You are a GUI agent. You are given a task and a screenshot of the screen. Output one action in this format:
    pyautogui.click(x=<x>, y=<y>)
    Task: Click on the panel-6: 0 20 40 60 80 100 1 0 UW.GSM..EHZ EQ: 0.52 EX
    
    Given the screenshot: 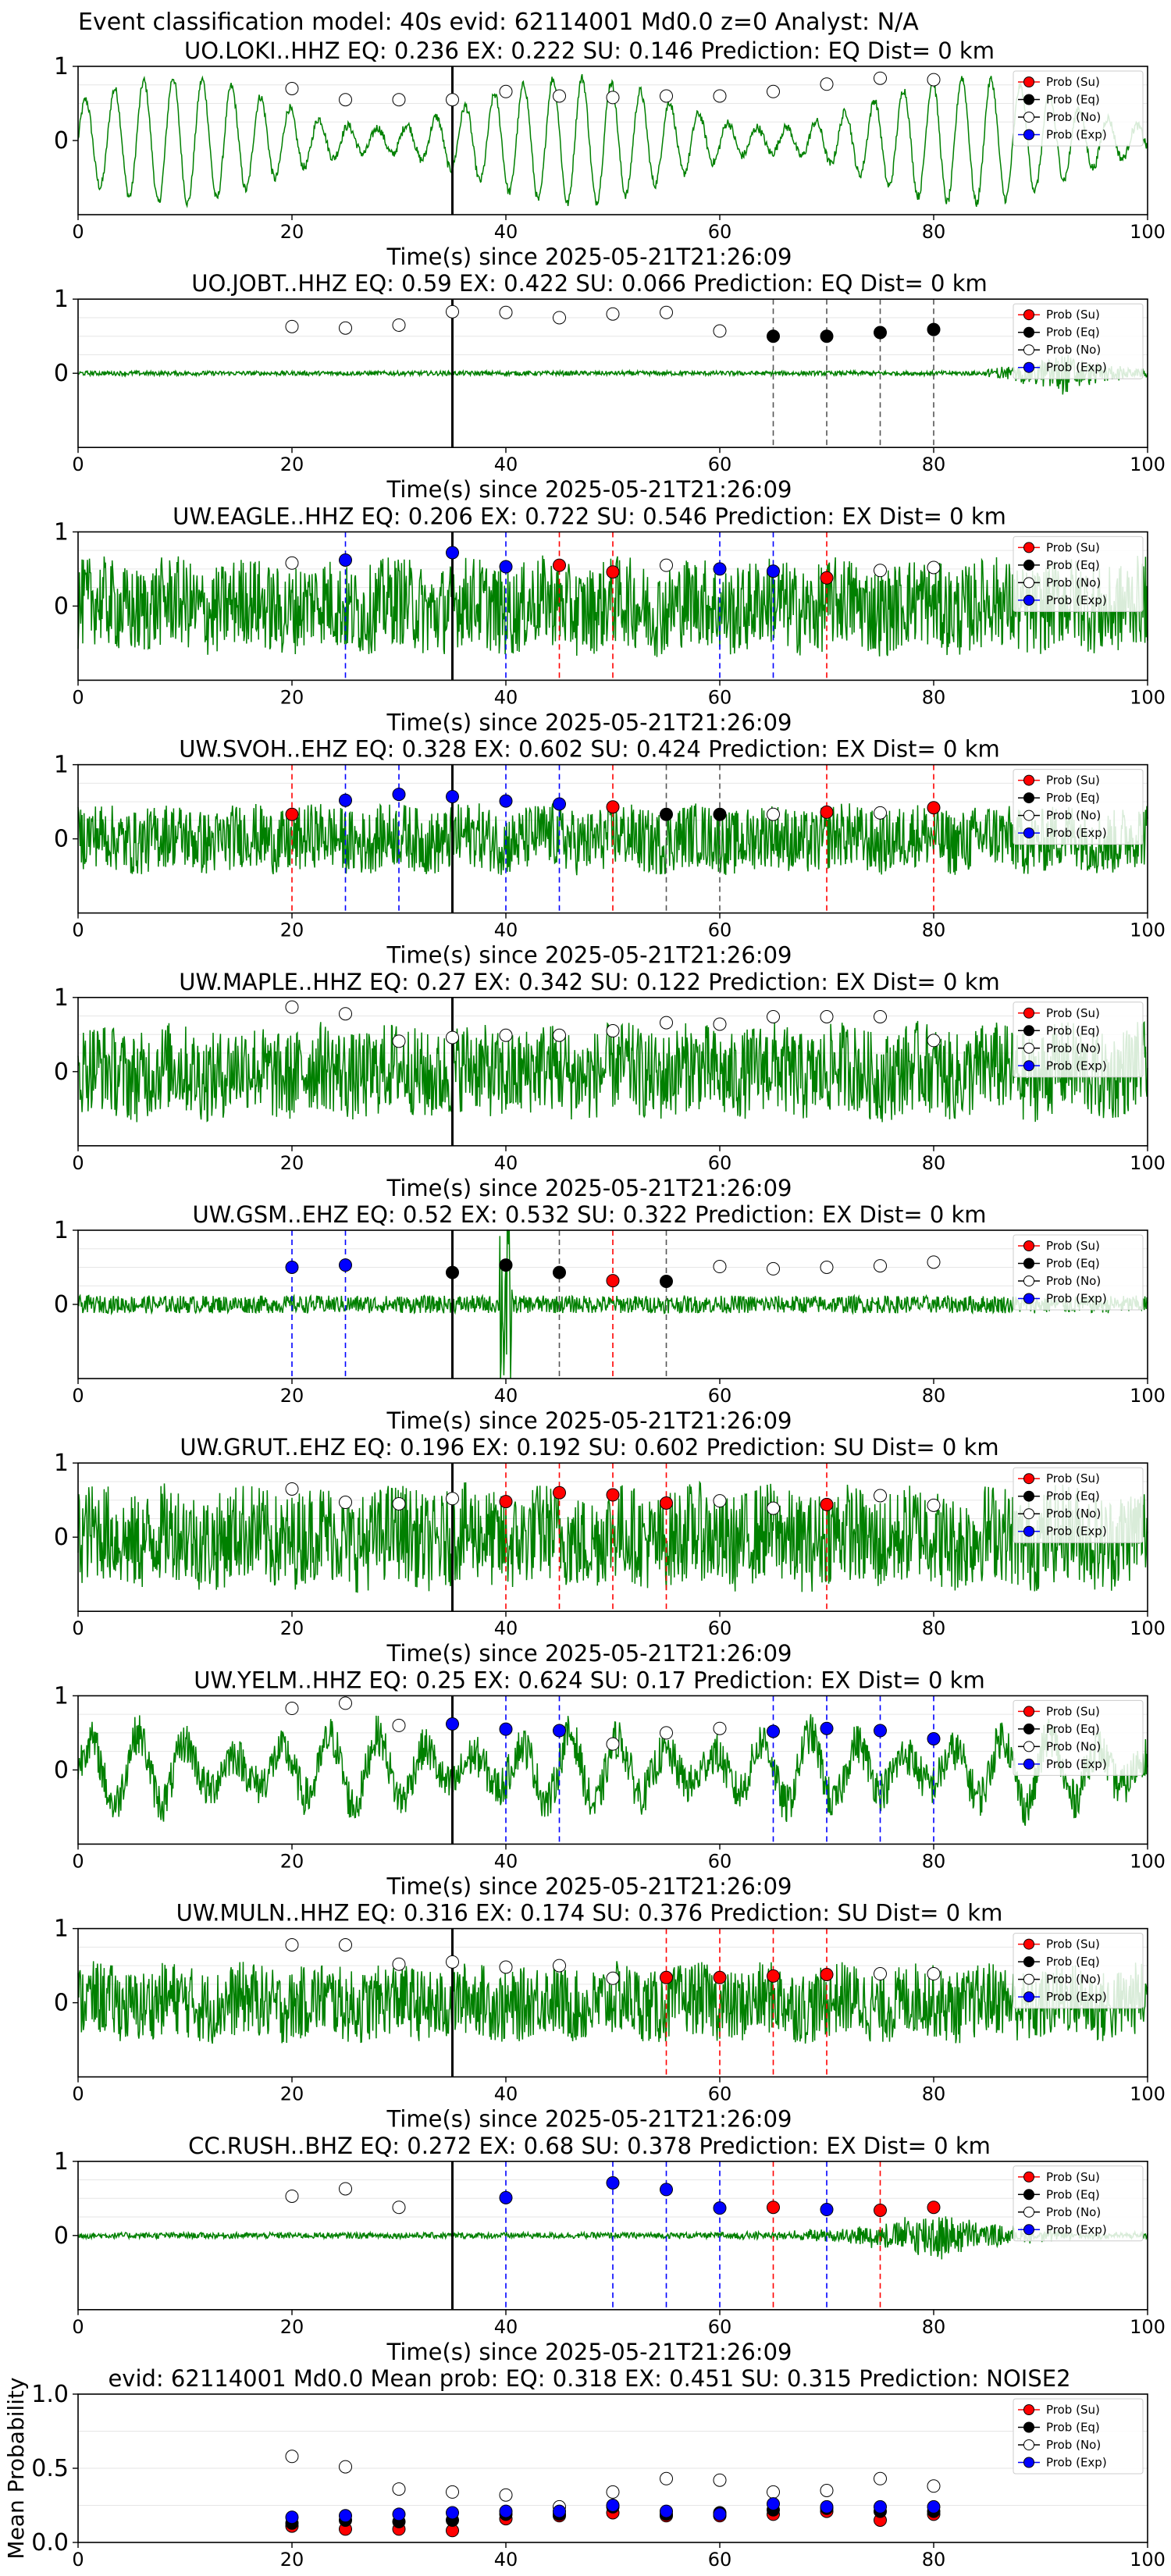 What is the action you would take?
    pyautogui.click(x=610, y=1317)
    